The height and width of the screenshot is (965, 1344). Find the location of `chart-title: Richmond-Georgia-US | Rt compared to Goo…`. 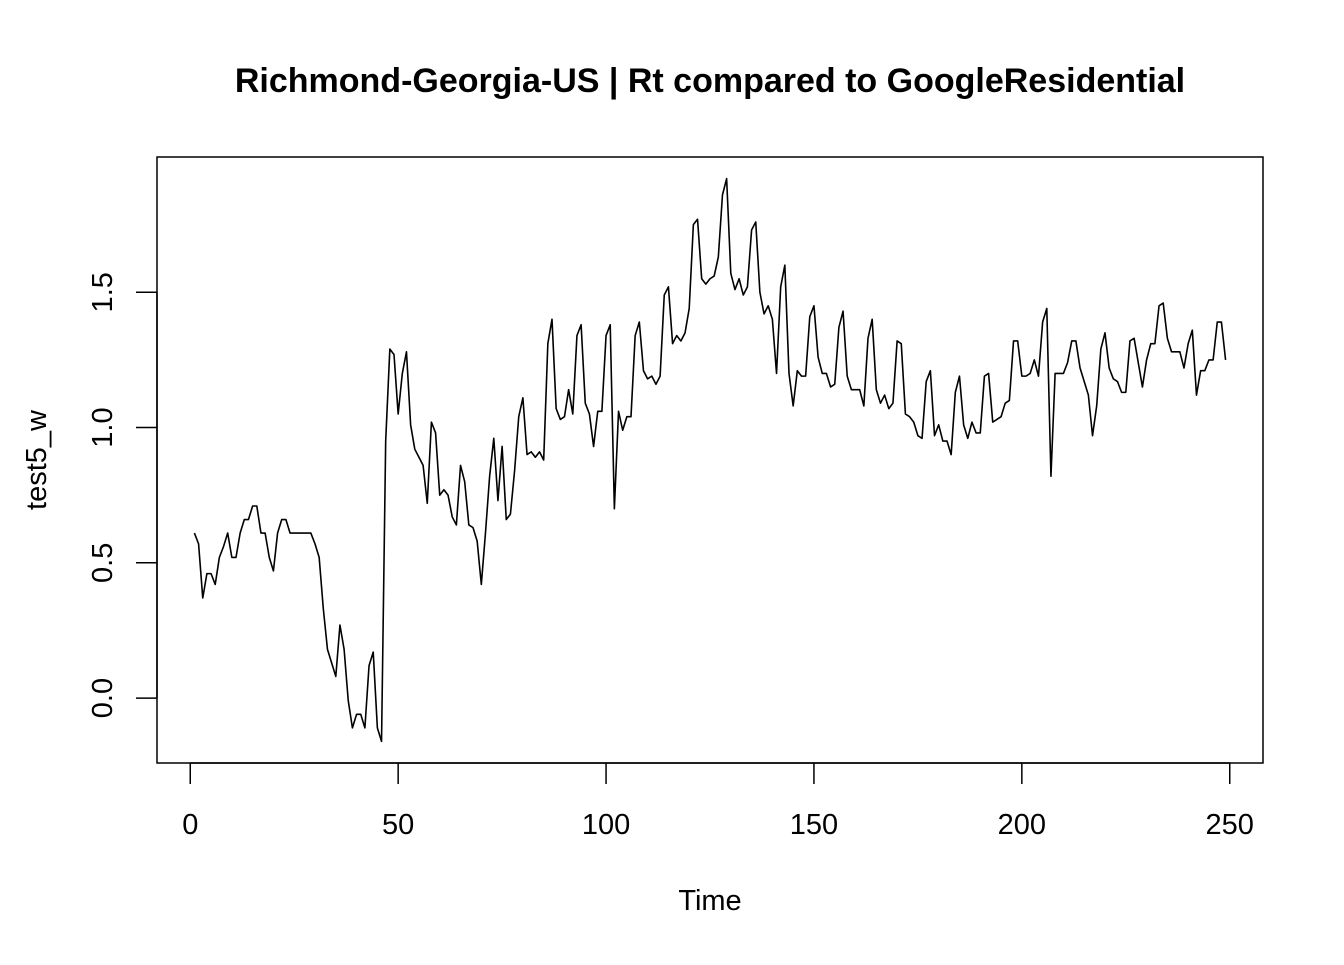

chart-title: Richmond-Georgia-US | Rt compared to Goo… is located at coordinates (710, 81).